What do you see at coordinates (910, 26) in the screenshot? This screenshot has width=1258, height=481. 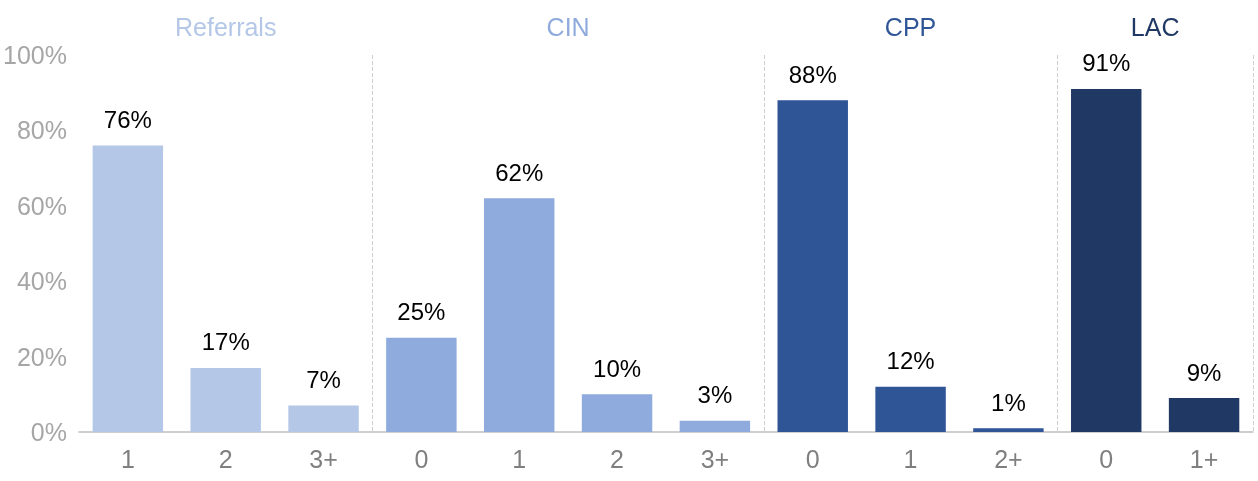 I see `text: CPP` at bounding box center [910, 26].